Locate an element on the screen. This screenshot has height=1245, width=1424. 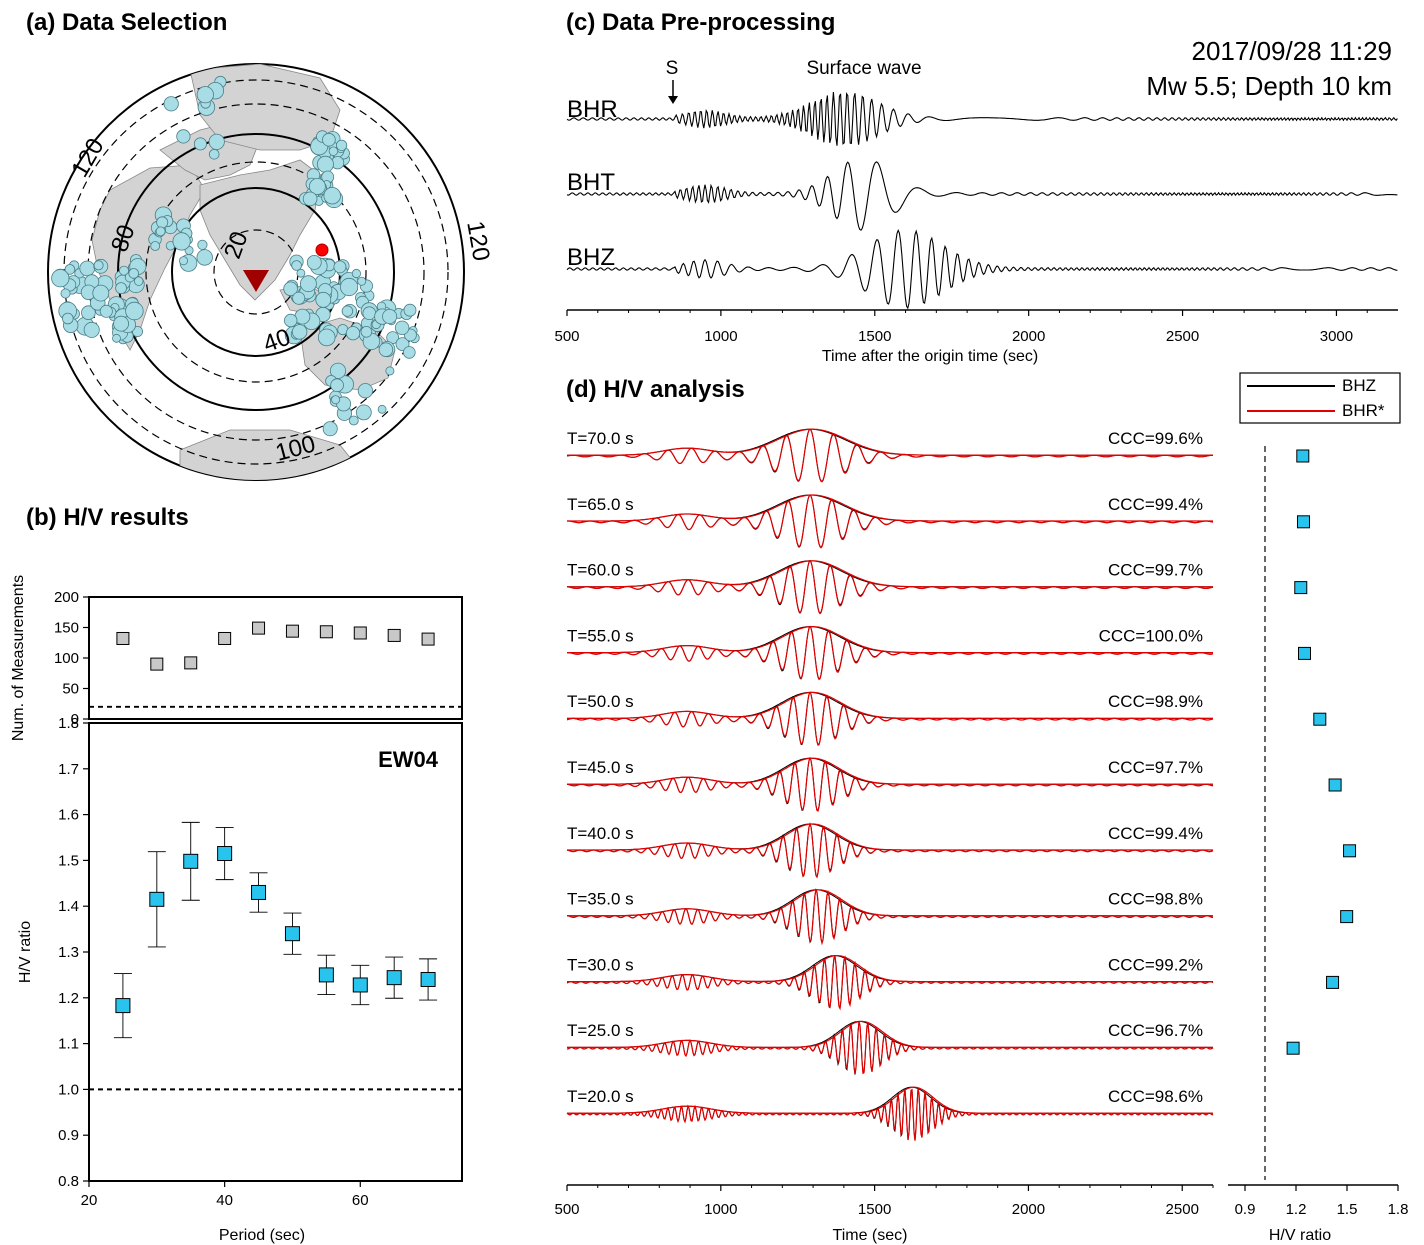
highlighted-event is located at coordinates (322, 250).